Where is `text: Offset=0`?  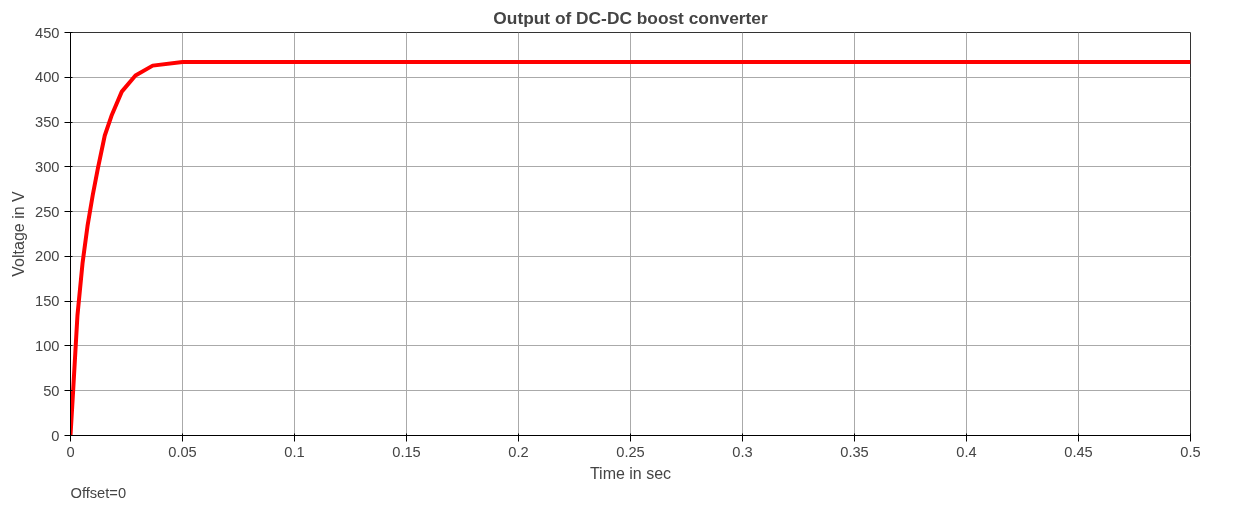 text: Offset=0 is located at coordinates (98, 492).